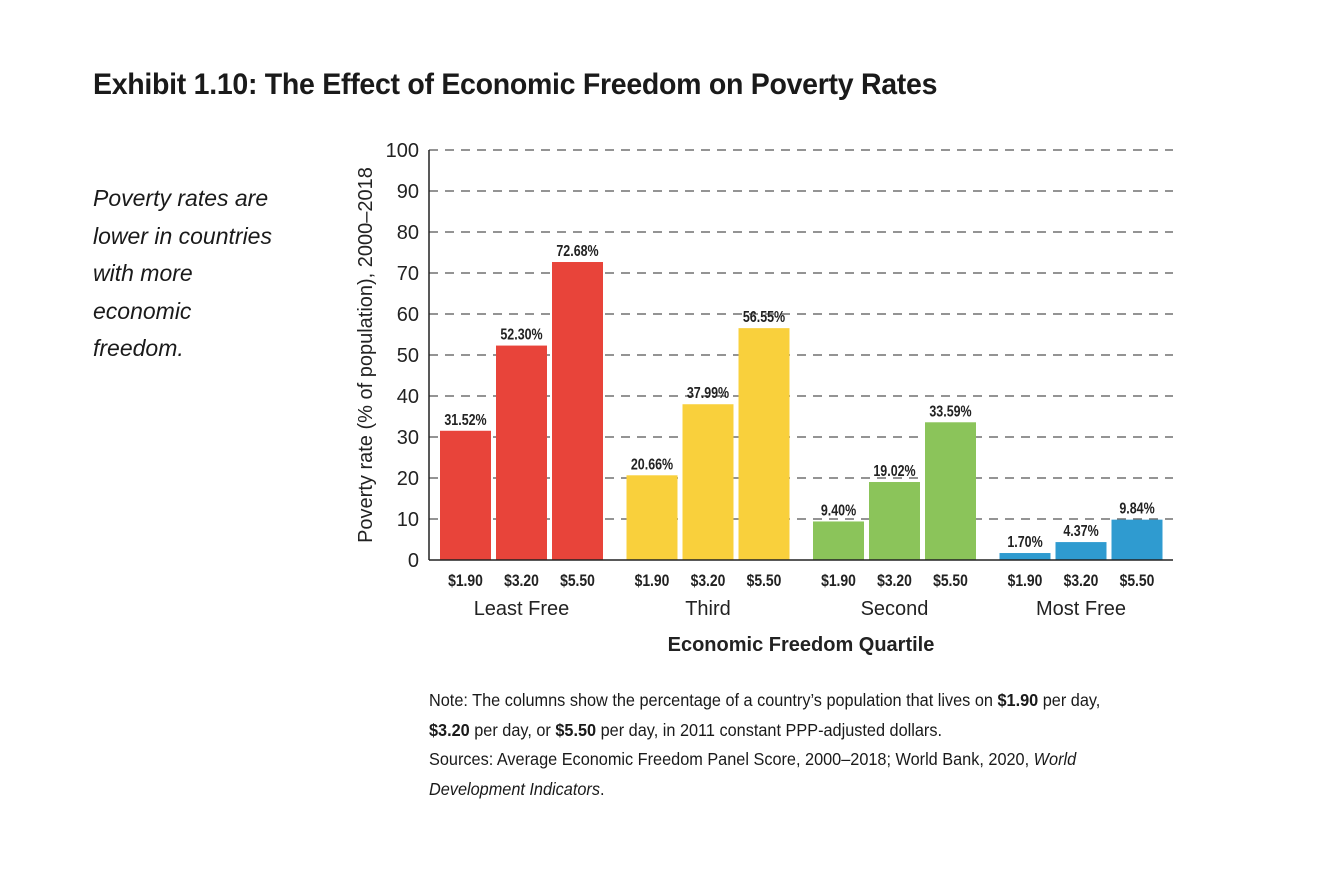 This screenshot has width=1333, height=872. I want to click on note-bold: $1.90, so click(1018, 700).